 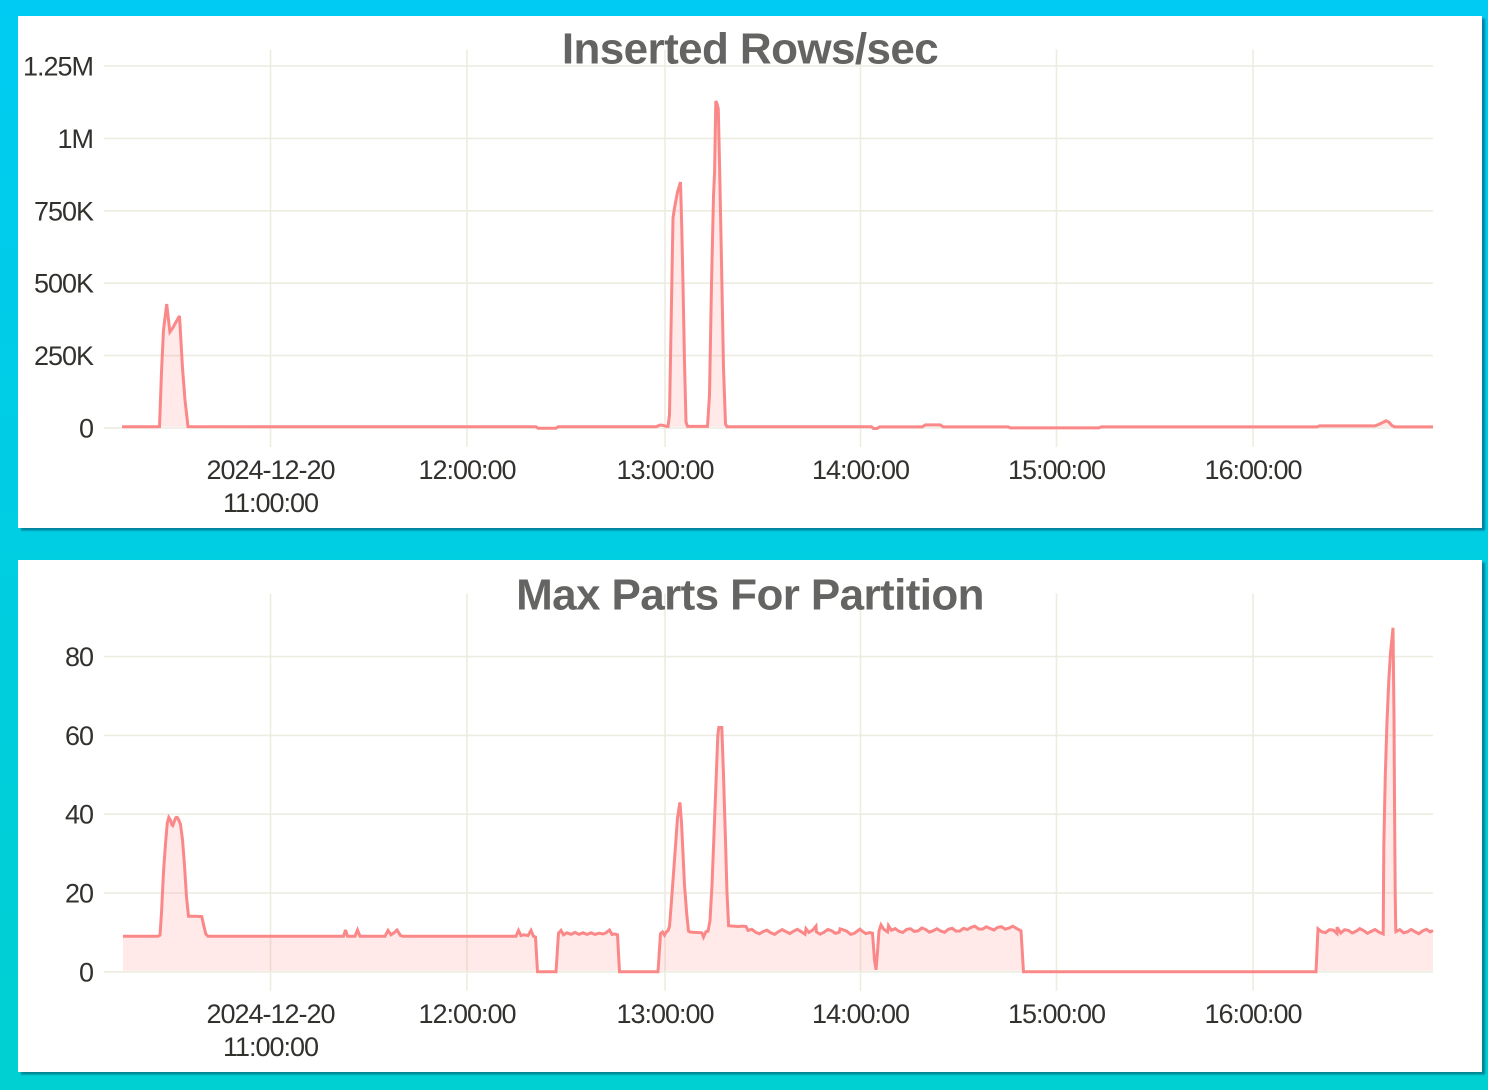 I want to click on svg-text: 20, so click(x=79, y=894).